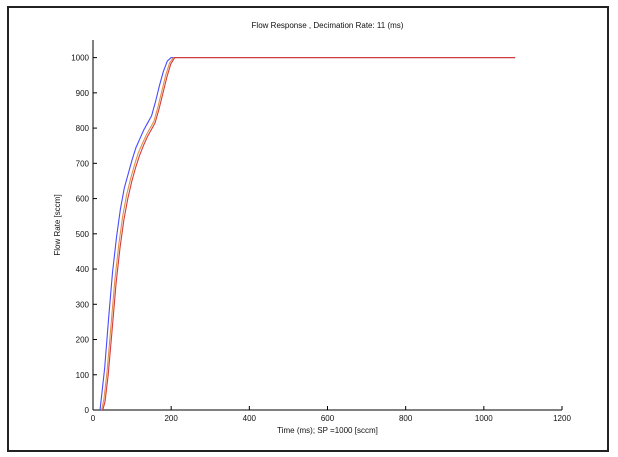  I want to click on y-tick-label: 600, so click(83, 199).